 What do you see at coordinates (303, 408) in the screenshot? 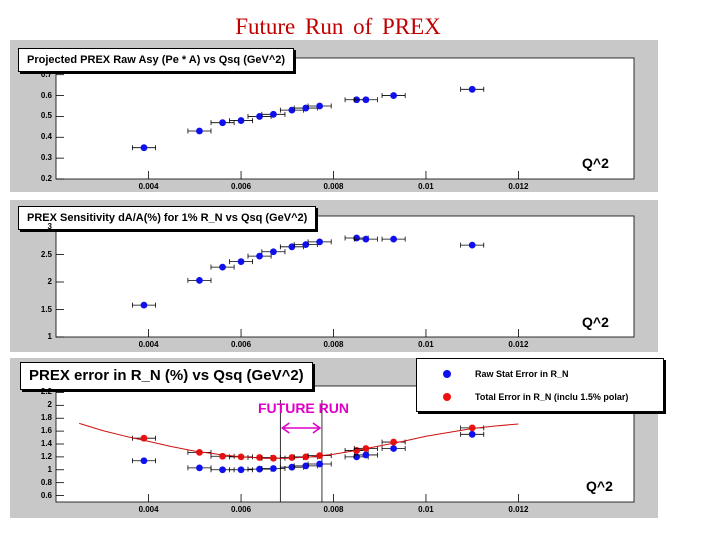
I see `future-run-label: FUTURE RUN` at bounding box center [303, 408].